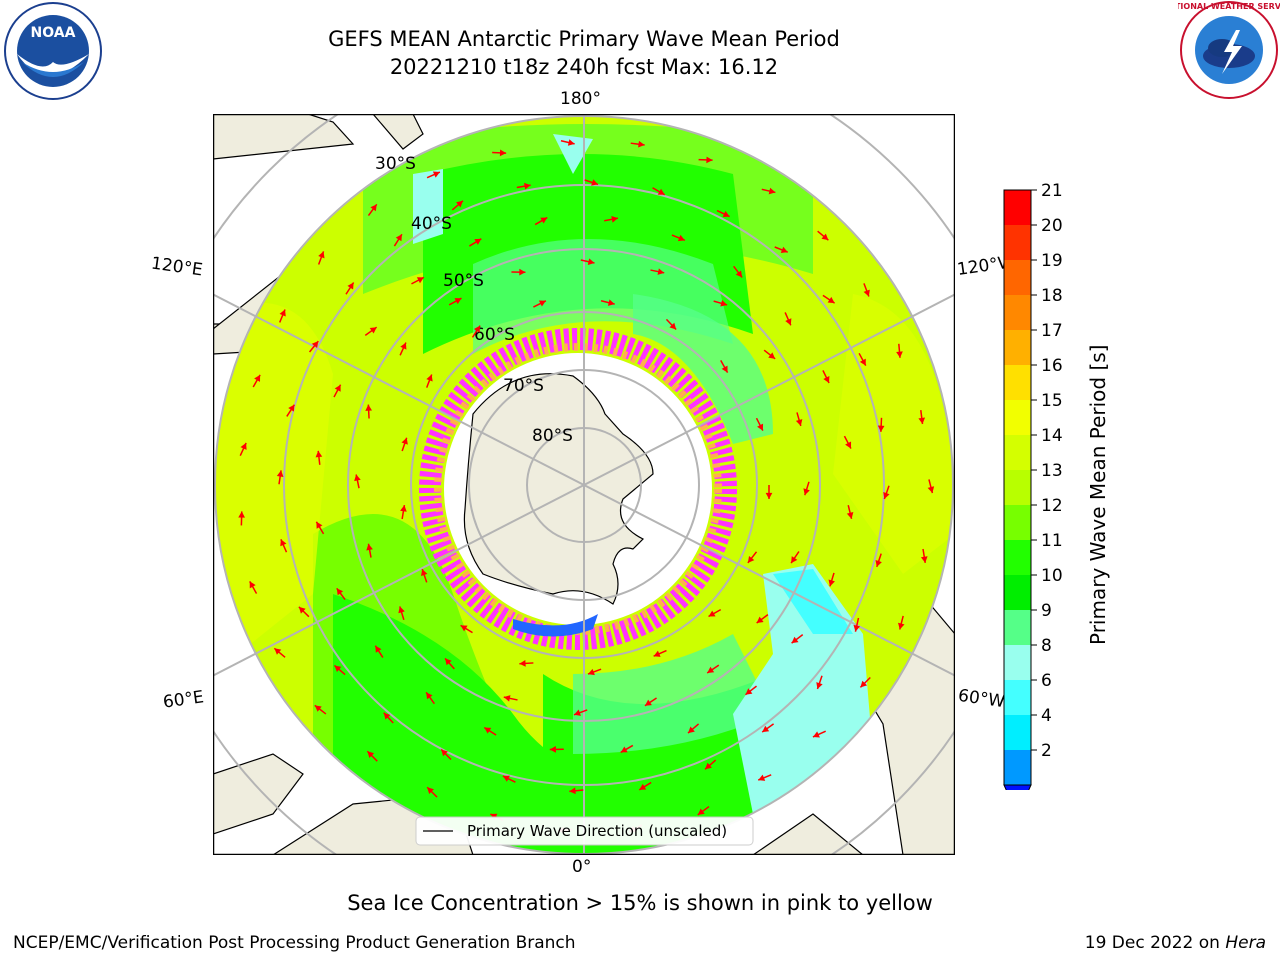 The image size is (1280, 960). Describe the element at coordinates (582, 867) in the screenshot. I see `lon-label-0: 0°` at that location.